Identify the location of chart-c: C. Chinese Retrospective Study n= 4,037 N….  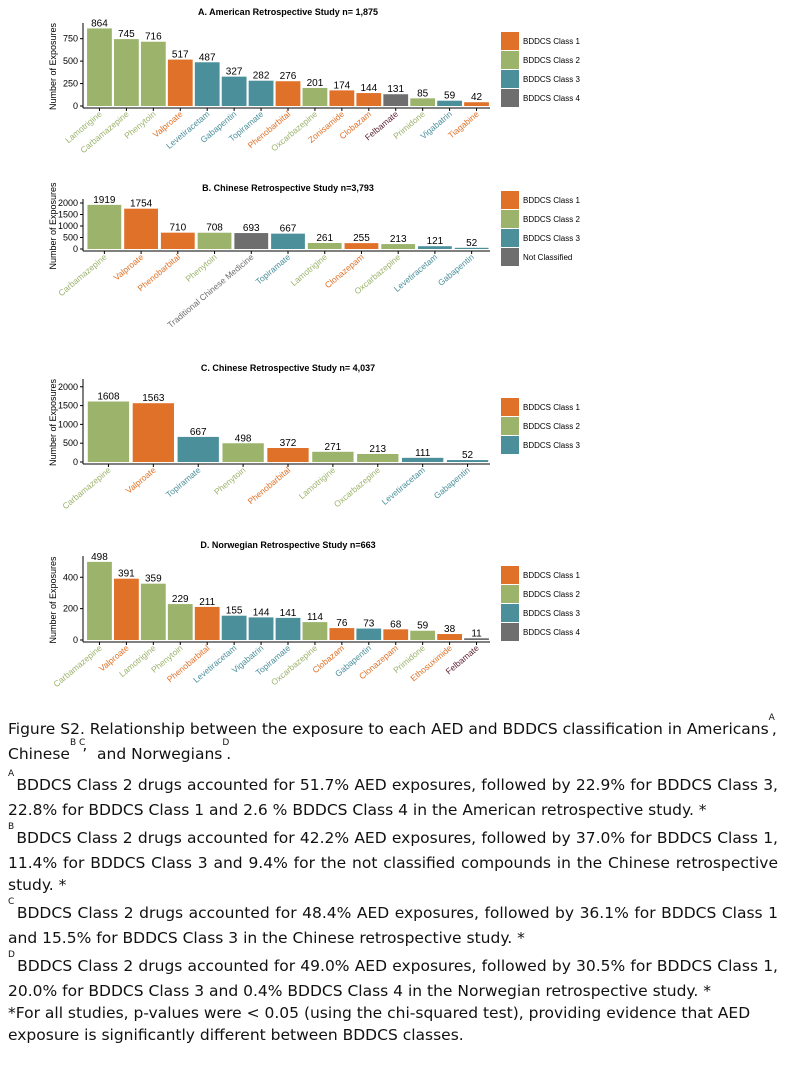
(314, 437).